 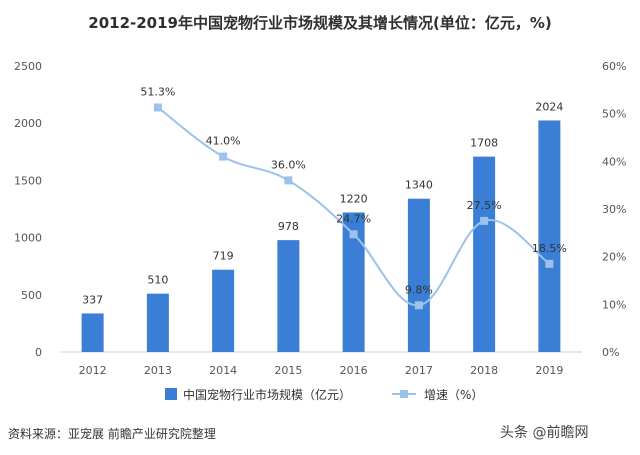 What do you see at coordinates (31, 295) in the screenshot?
I see `y-left-tick-label: 500` at bounding box center [31, 295].